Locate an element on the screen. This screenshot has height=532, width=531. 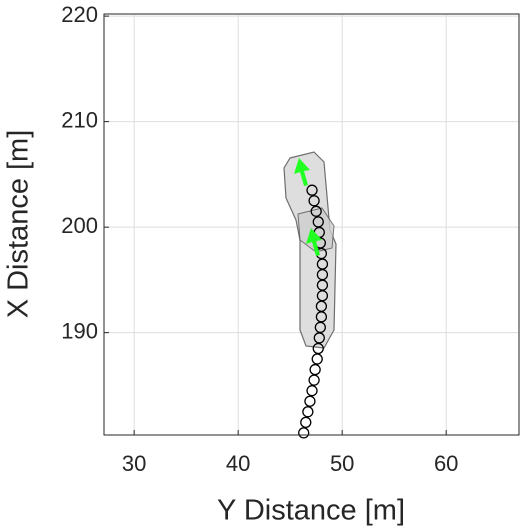
vehicle-outline is located at coordinates (310, 250).